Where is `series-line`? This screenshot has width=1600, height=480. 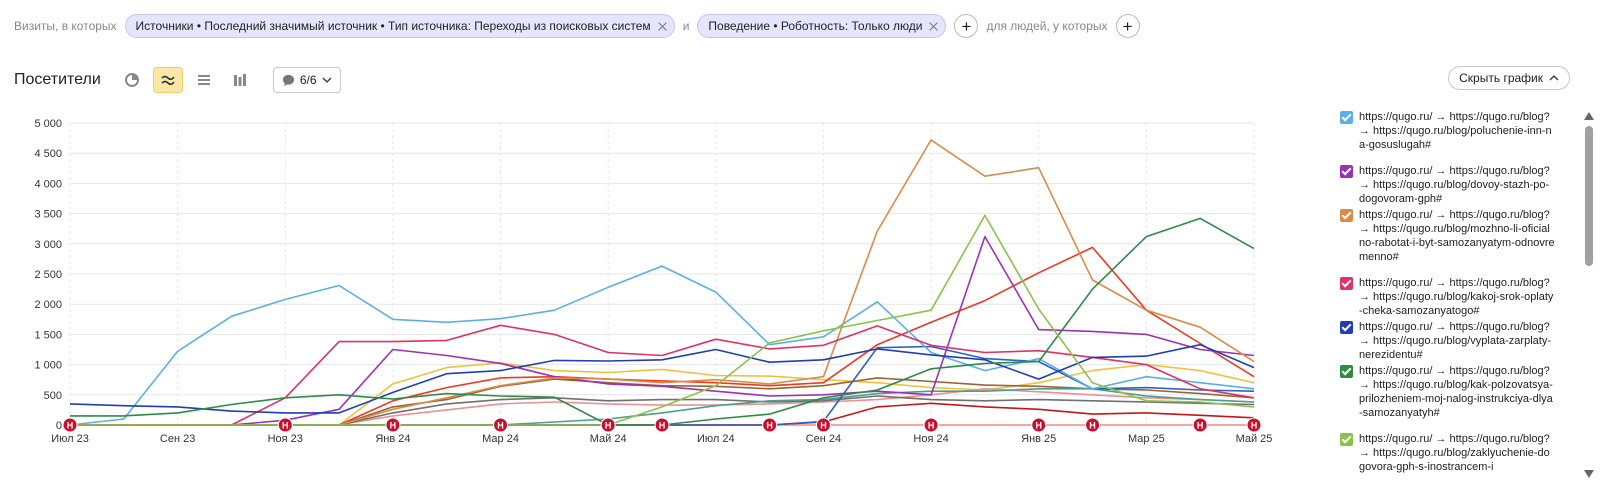 series-line is located at coordinates (662, 378).